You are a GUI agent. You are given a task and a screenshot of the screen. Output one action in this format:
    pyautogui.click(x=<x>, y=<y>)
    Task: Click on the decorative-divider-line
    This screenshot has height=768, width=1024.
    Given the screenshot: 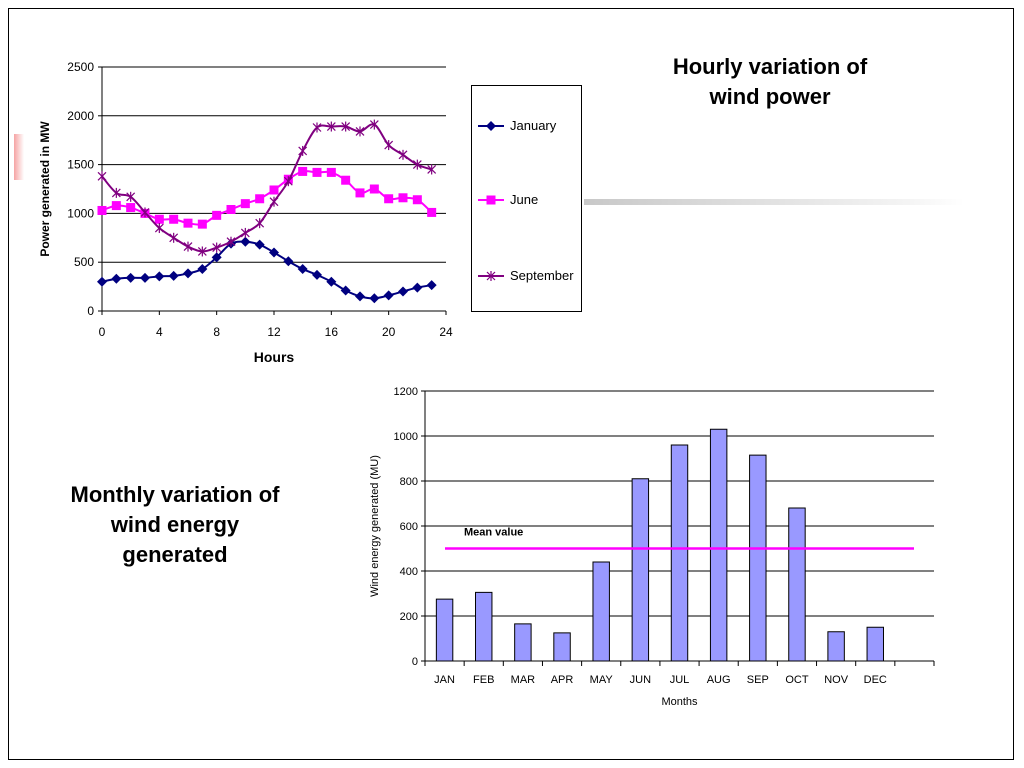 What is the action you would take?
    pyautogui.click(x=774, y=202)
    